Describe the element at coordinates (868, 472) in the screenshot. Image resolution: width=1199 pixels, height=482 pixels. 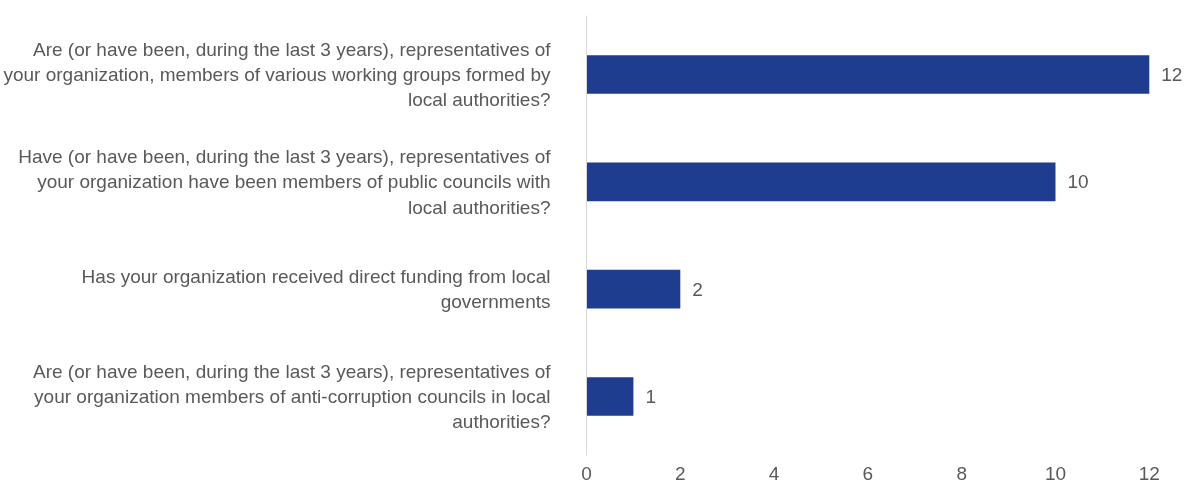
I see `x-tick-label: 6` at that location.